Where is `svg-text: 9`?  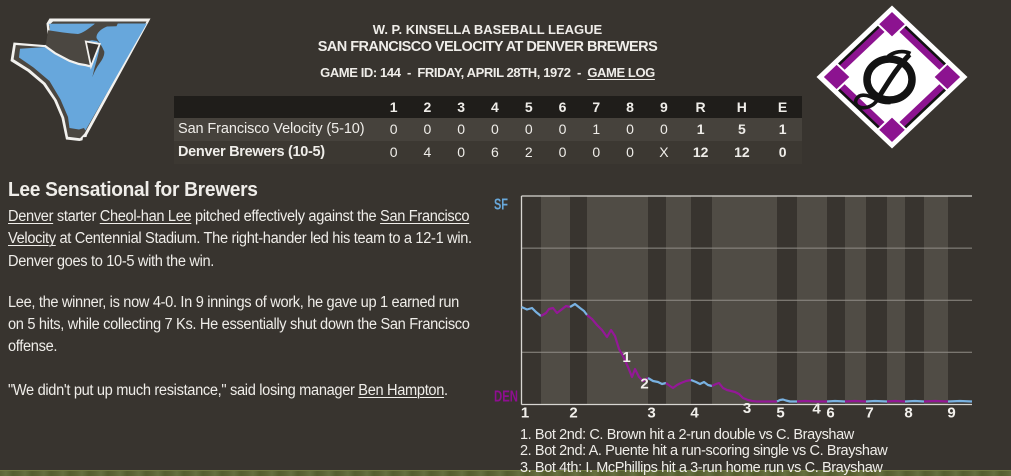 svg-text: 9 is located at coordinates (951, 413).